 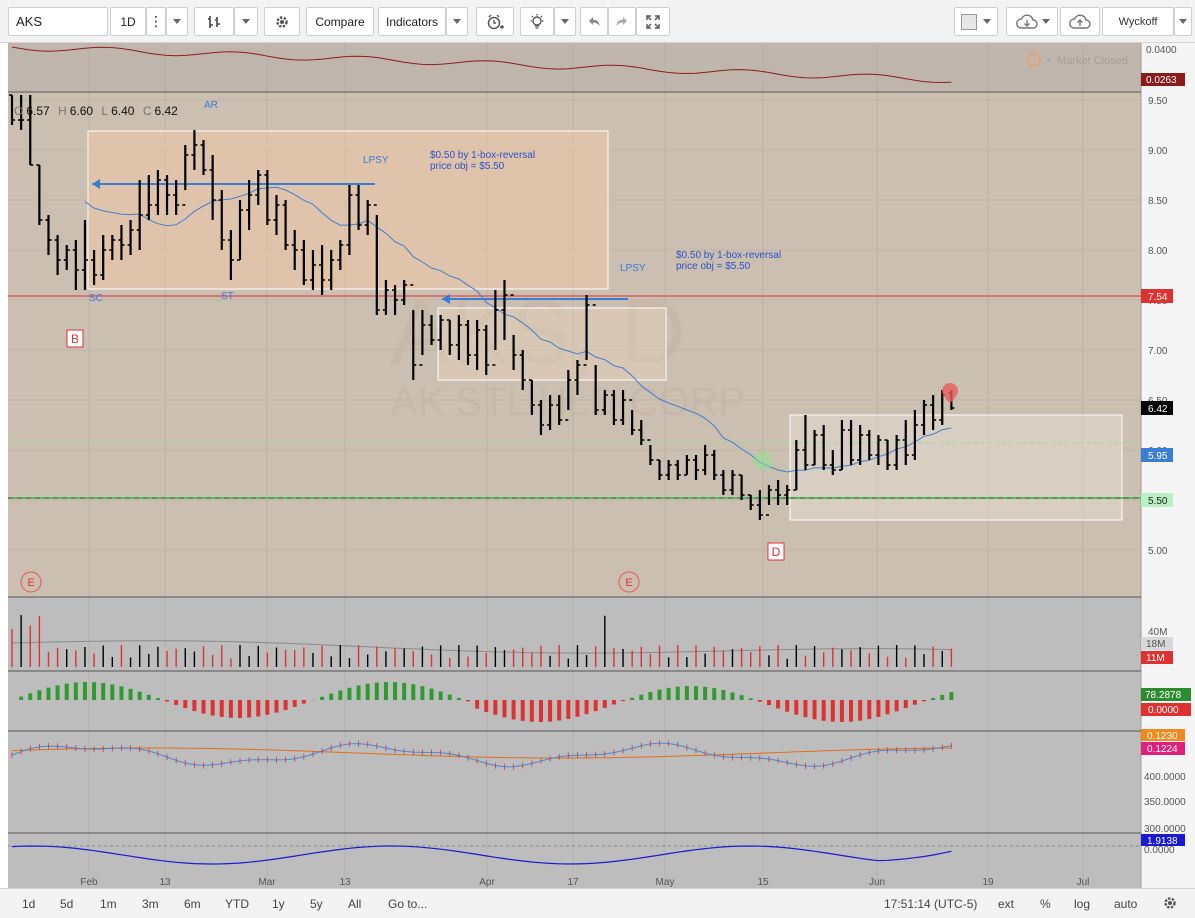 What do you see at coordinates (237, 904) in the screenshot?
I see `range-ytd: YTD` at bounding box center [237, 904].